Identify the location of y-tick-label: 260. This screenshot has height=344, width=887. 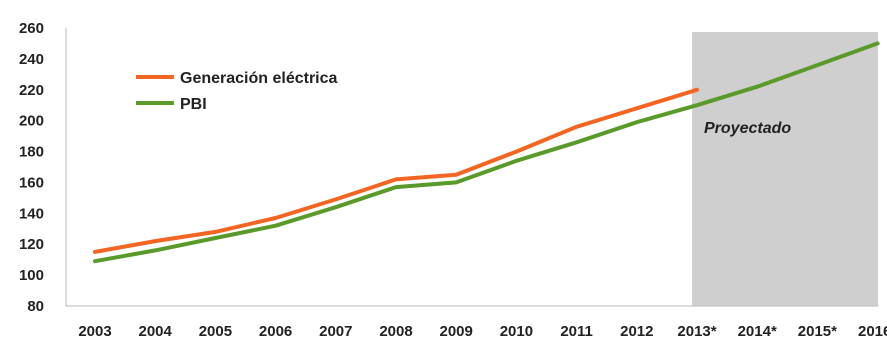
(31, 28).